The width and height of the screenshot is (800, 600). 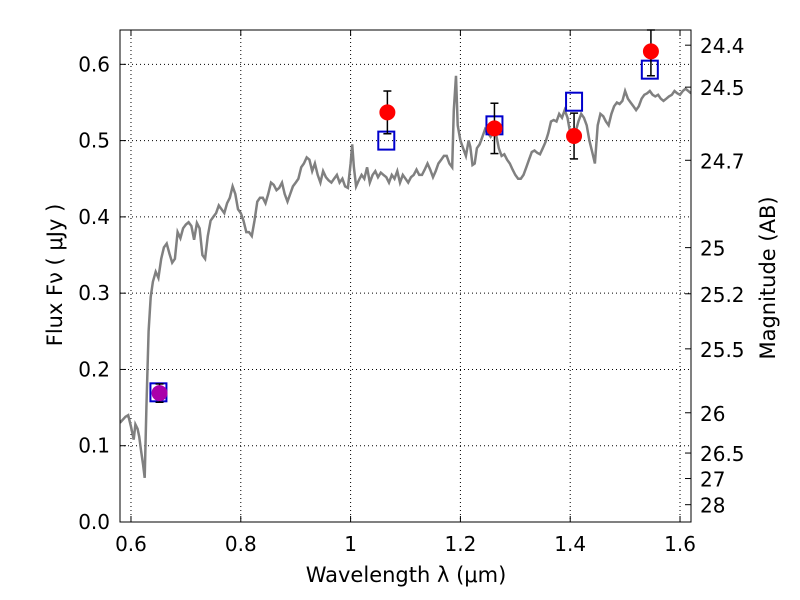 What do you see at coordinates (55, 275) in the screenshot?
I see `y-axis-label: Flux Fν ( μJy )` at bounding box center [55, 275].